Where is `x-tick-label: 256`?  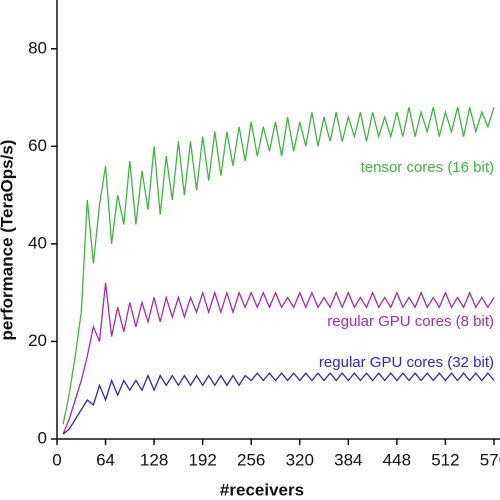 x-tick-label: 256 is located at coordinates (251, 459).